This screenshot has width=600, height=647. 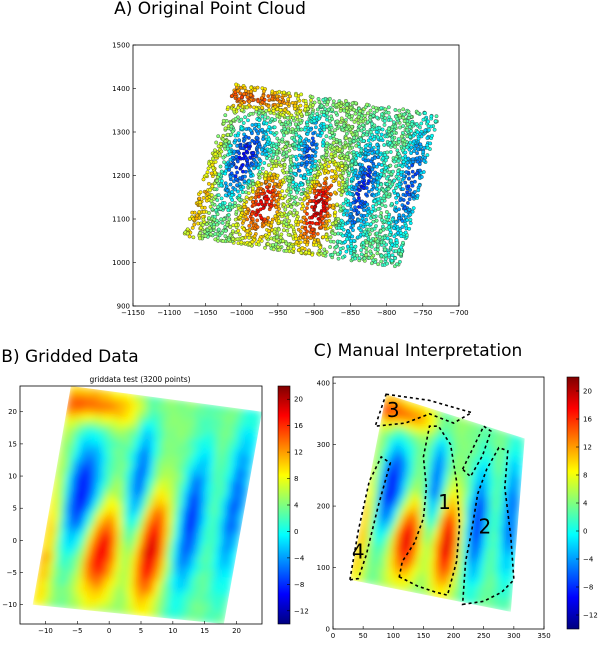 What do you see at coordinates (12, 444) in the screenshot?
I see `y-tick-label: 15` at bounding box center [12, 444].